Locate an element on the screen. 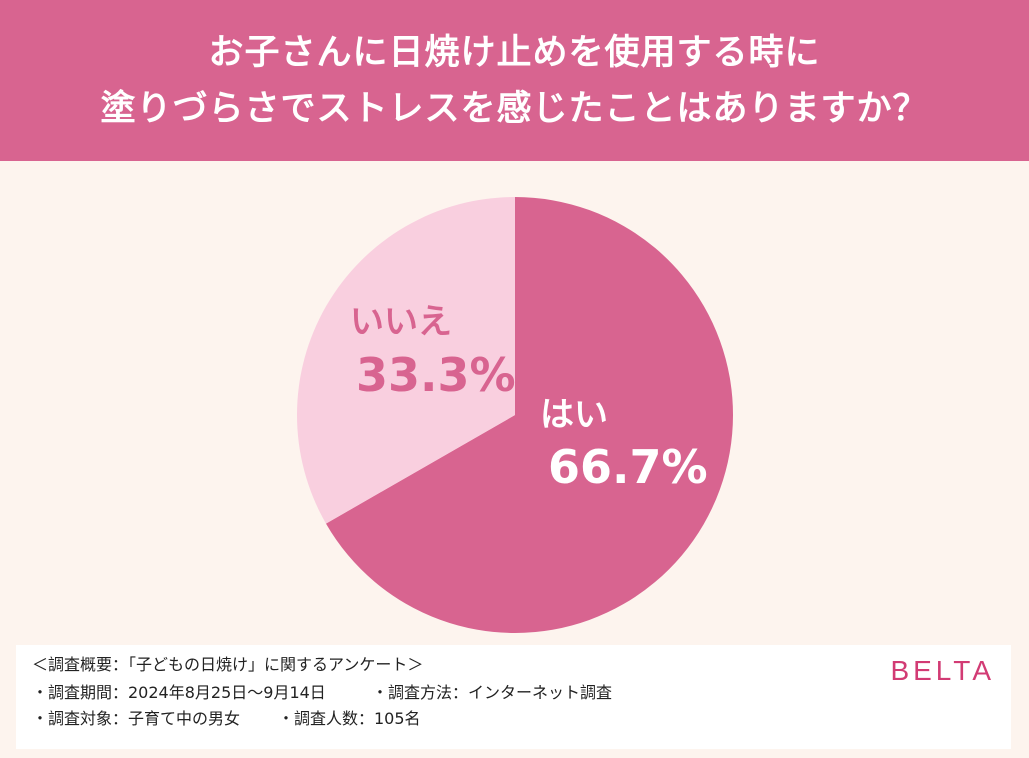  pie-slice-no is located at coordinates (406, 360).